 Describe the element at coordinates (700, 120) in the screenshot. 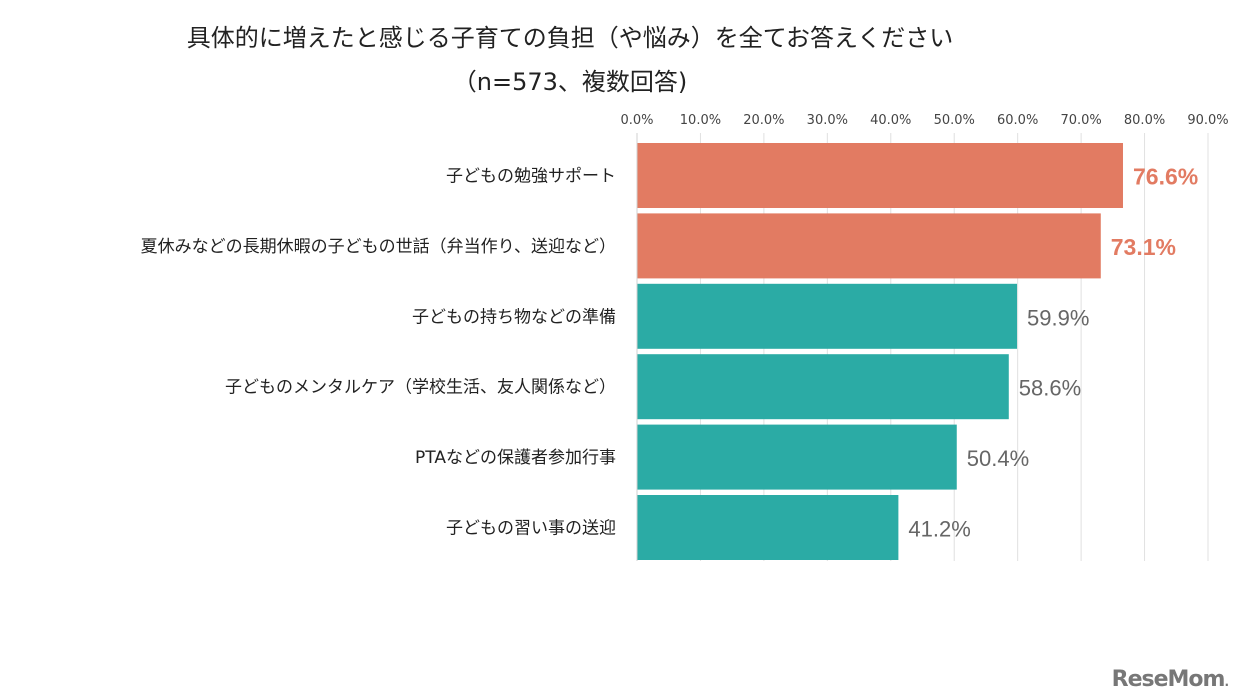

I see `x-tick-label: 10.0%` at that location.